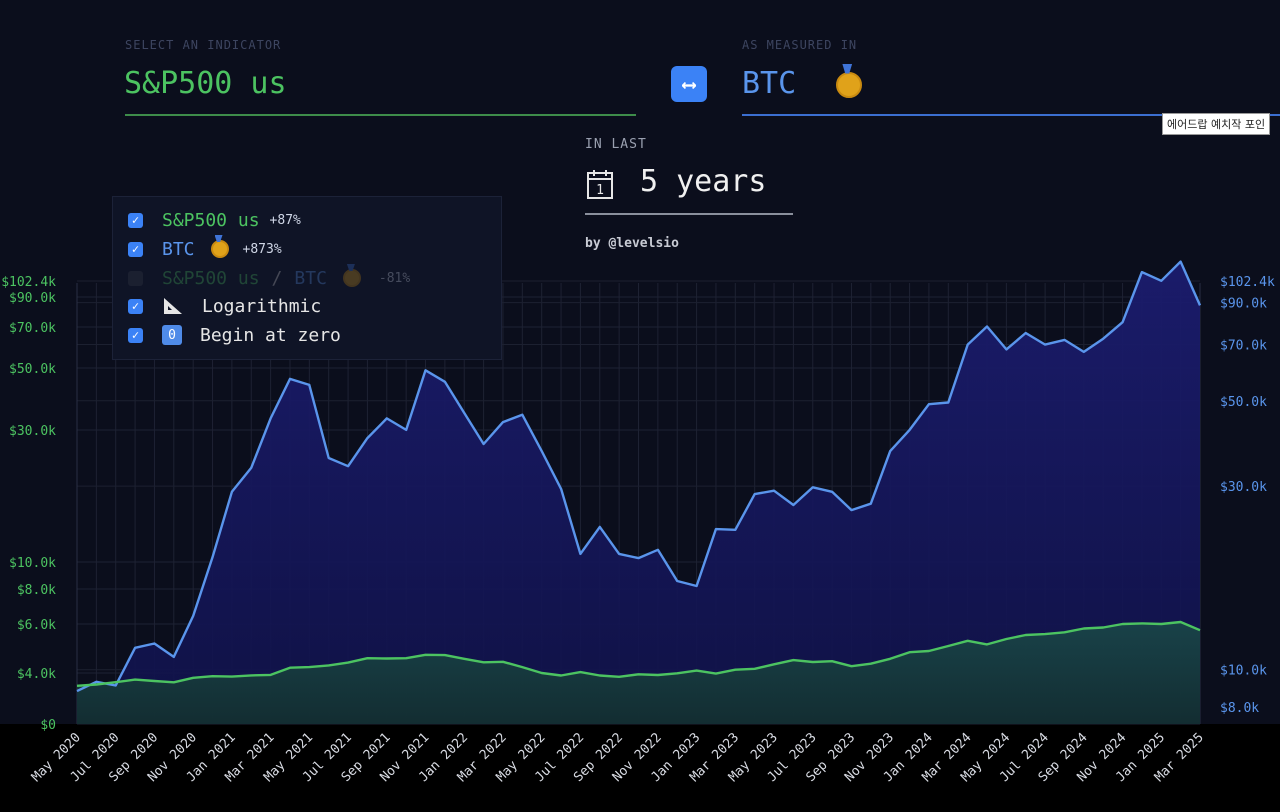 The width and height of the screenshot is (1280, 812). I want to click on measured-underline, so click(1011, 115).